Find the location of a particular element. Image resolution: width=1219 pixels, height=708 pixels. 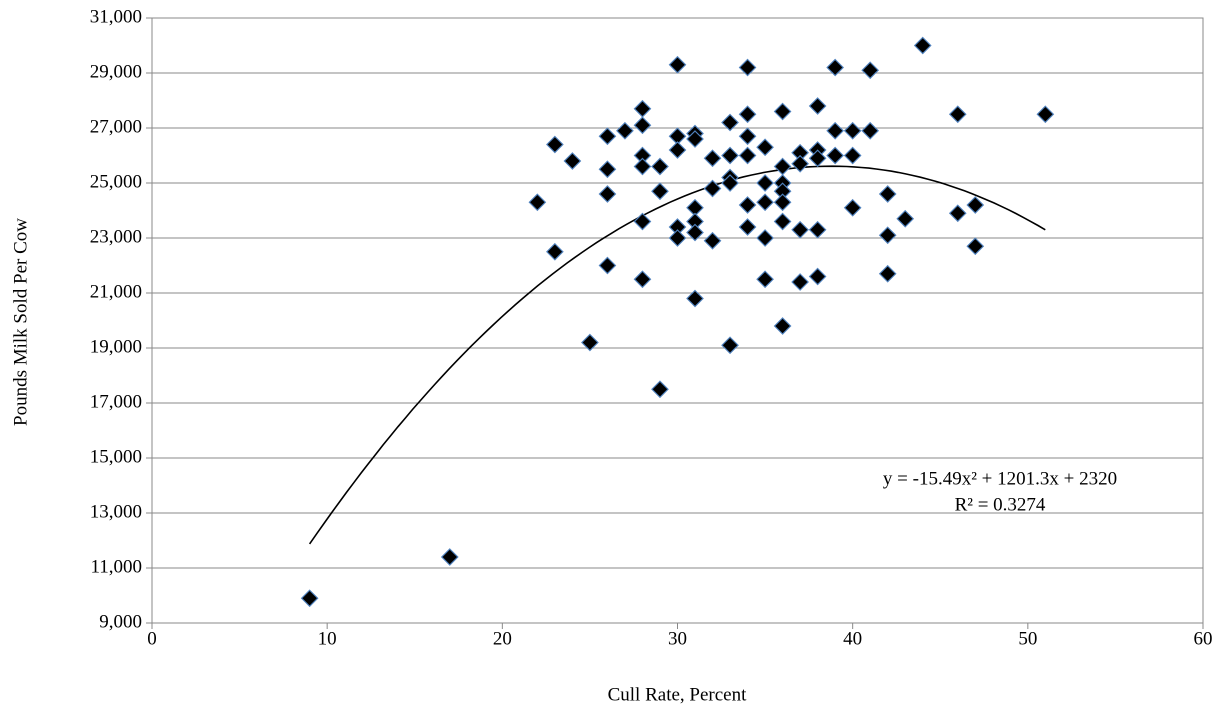

y-tick-label: 11,000 is located at coordinates (116, 566).